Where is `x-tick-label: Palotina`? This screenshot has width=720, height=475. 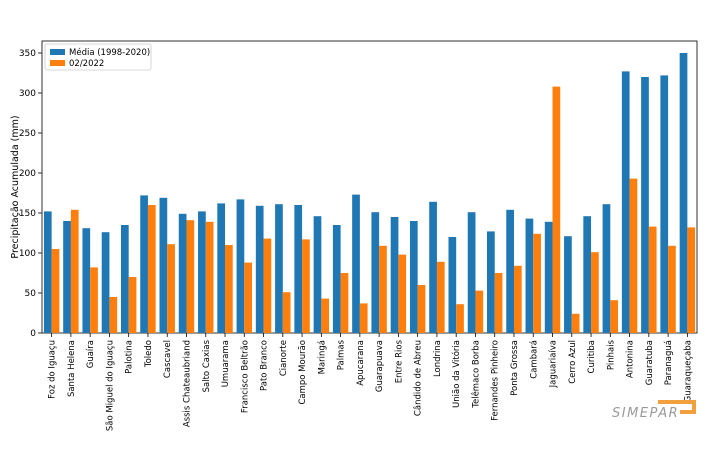 x-tick-label: Palotina is located at coordinates (130, 357).